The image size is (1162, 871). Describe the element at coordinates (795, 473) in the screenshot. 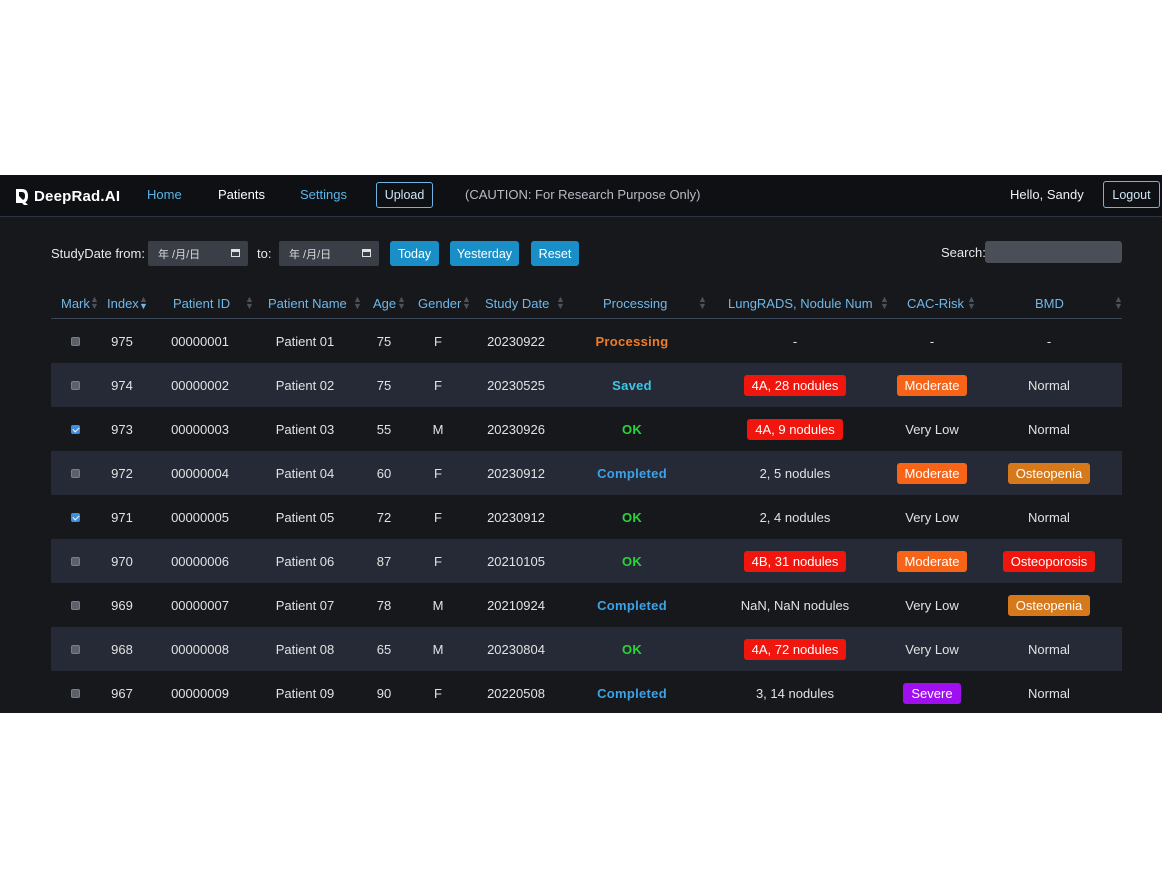

I see `row-lungrads-cell: 2, 5 nodules` at that location.